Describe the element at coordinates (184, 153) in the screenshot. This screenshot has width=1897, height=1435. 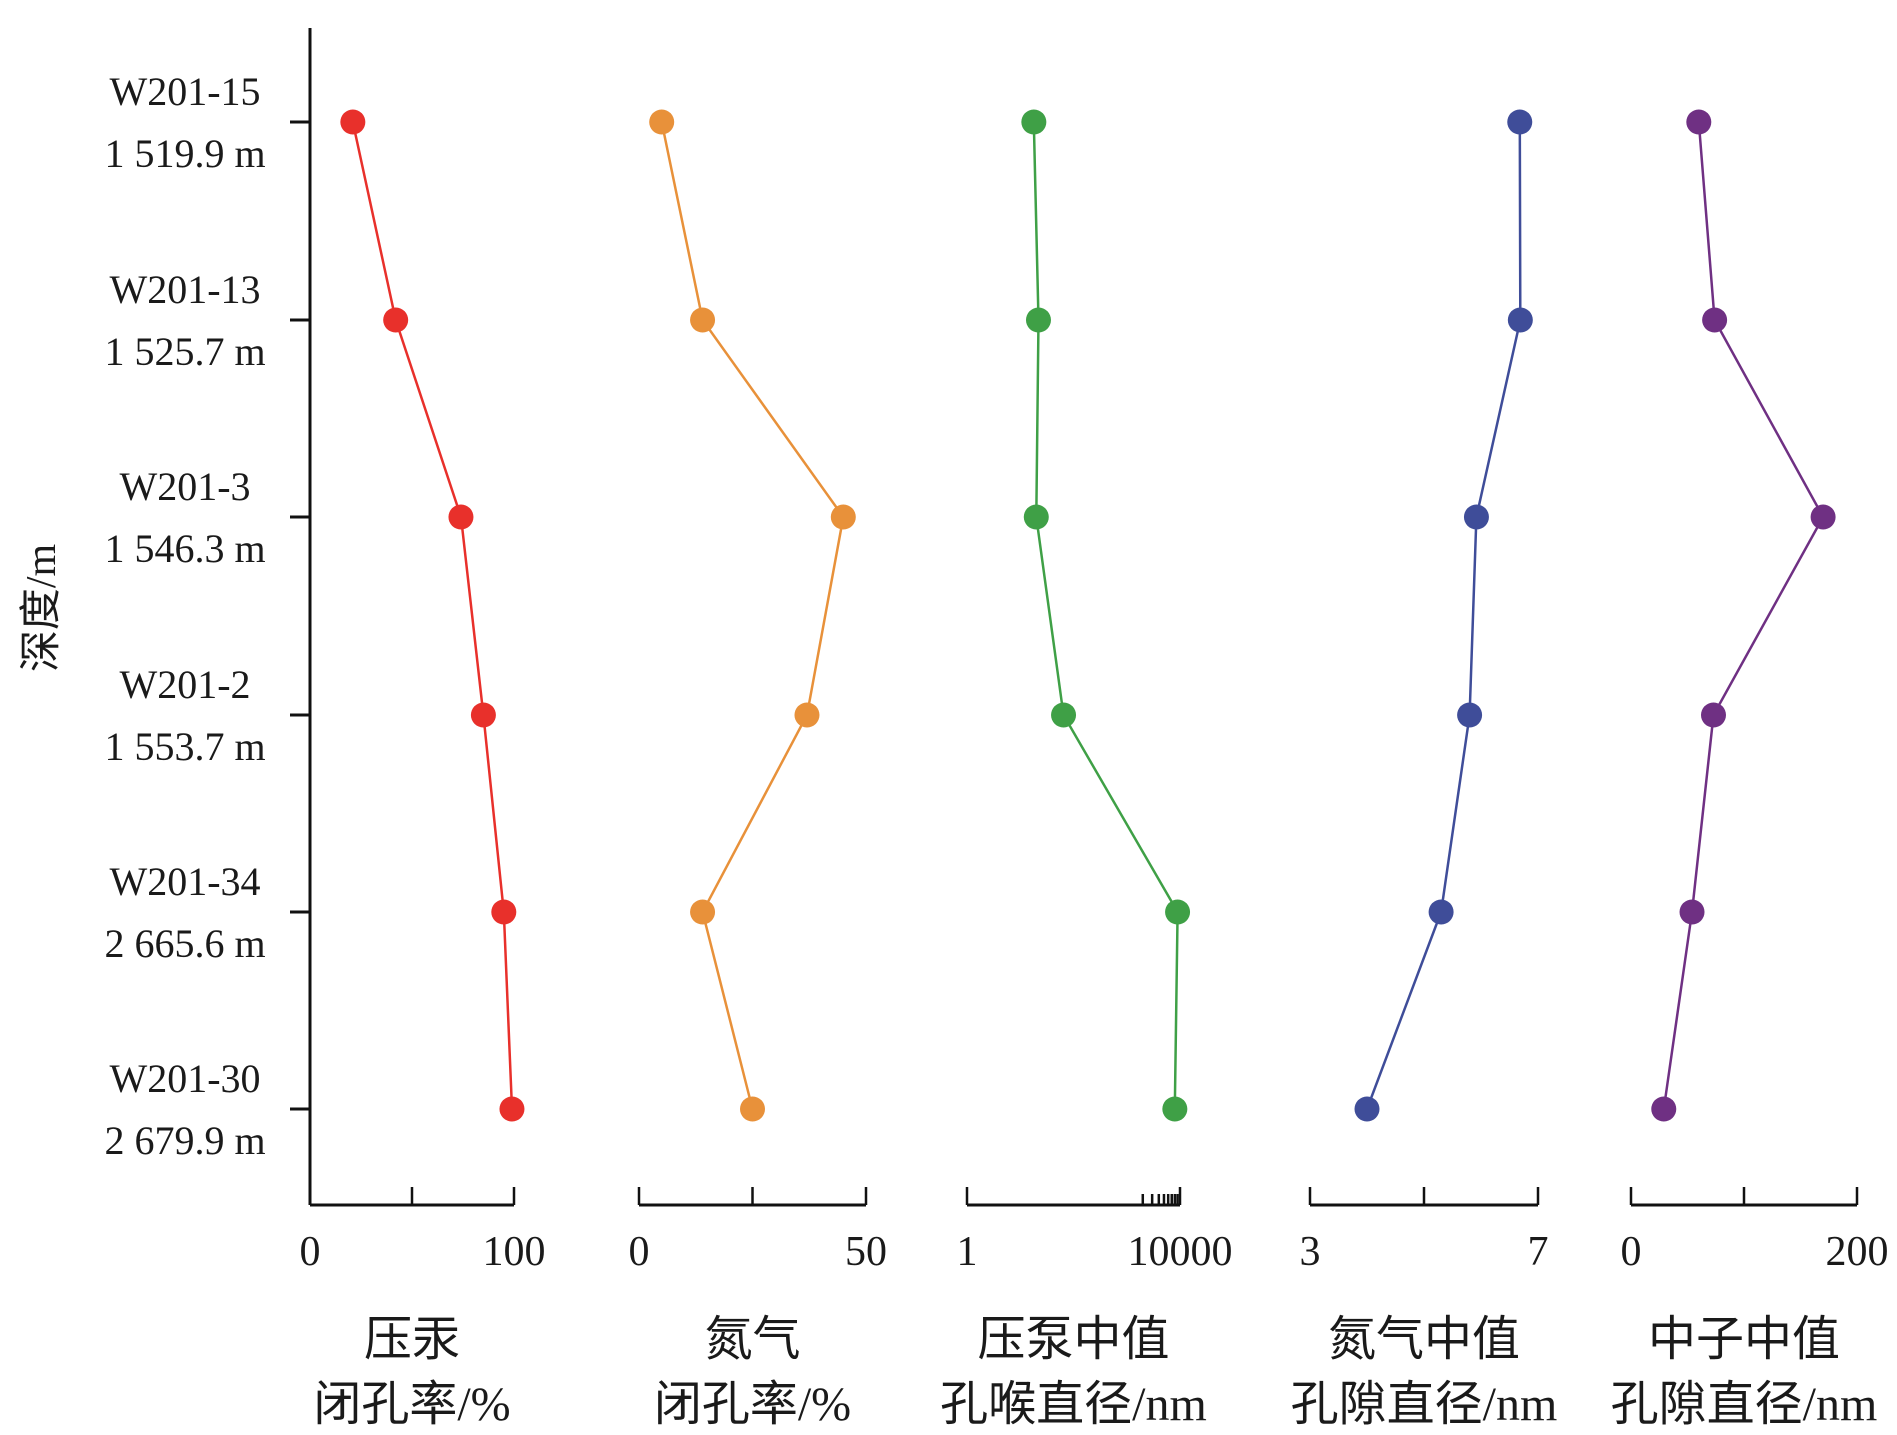
I see `depth-label: 1 519.9 m` at that location.